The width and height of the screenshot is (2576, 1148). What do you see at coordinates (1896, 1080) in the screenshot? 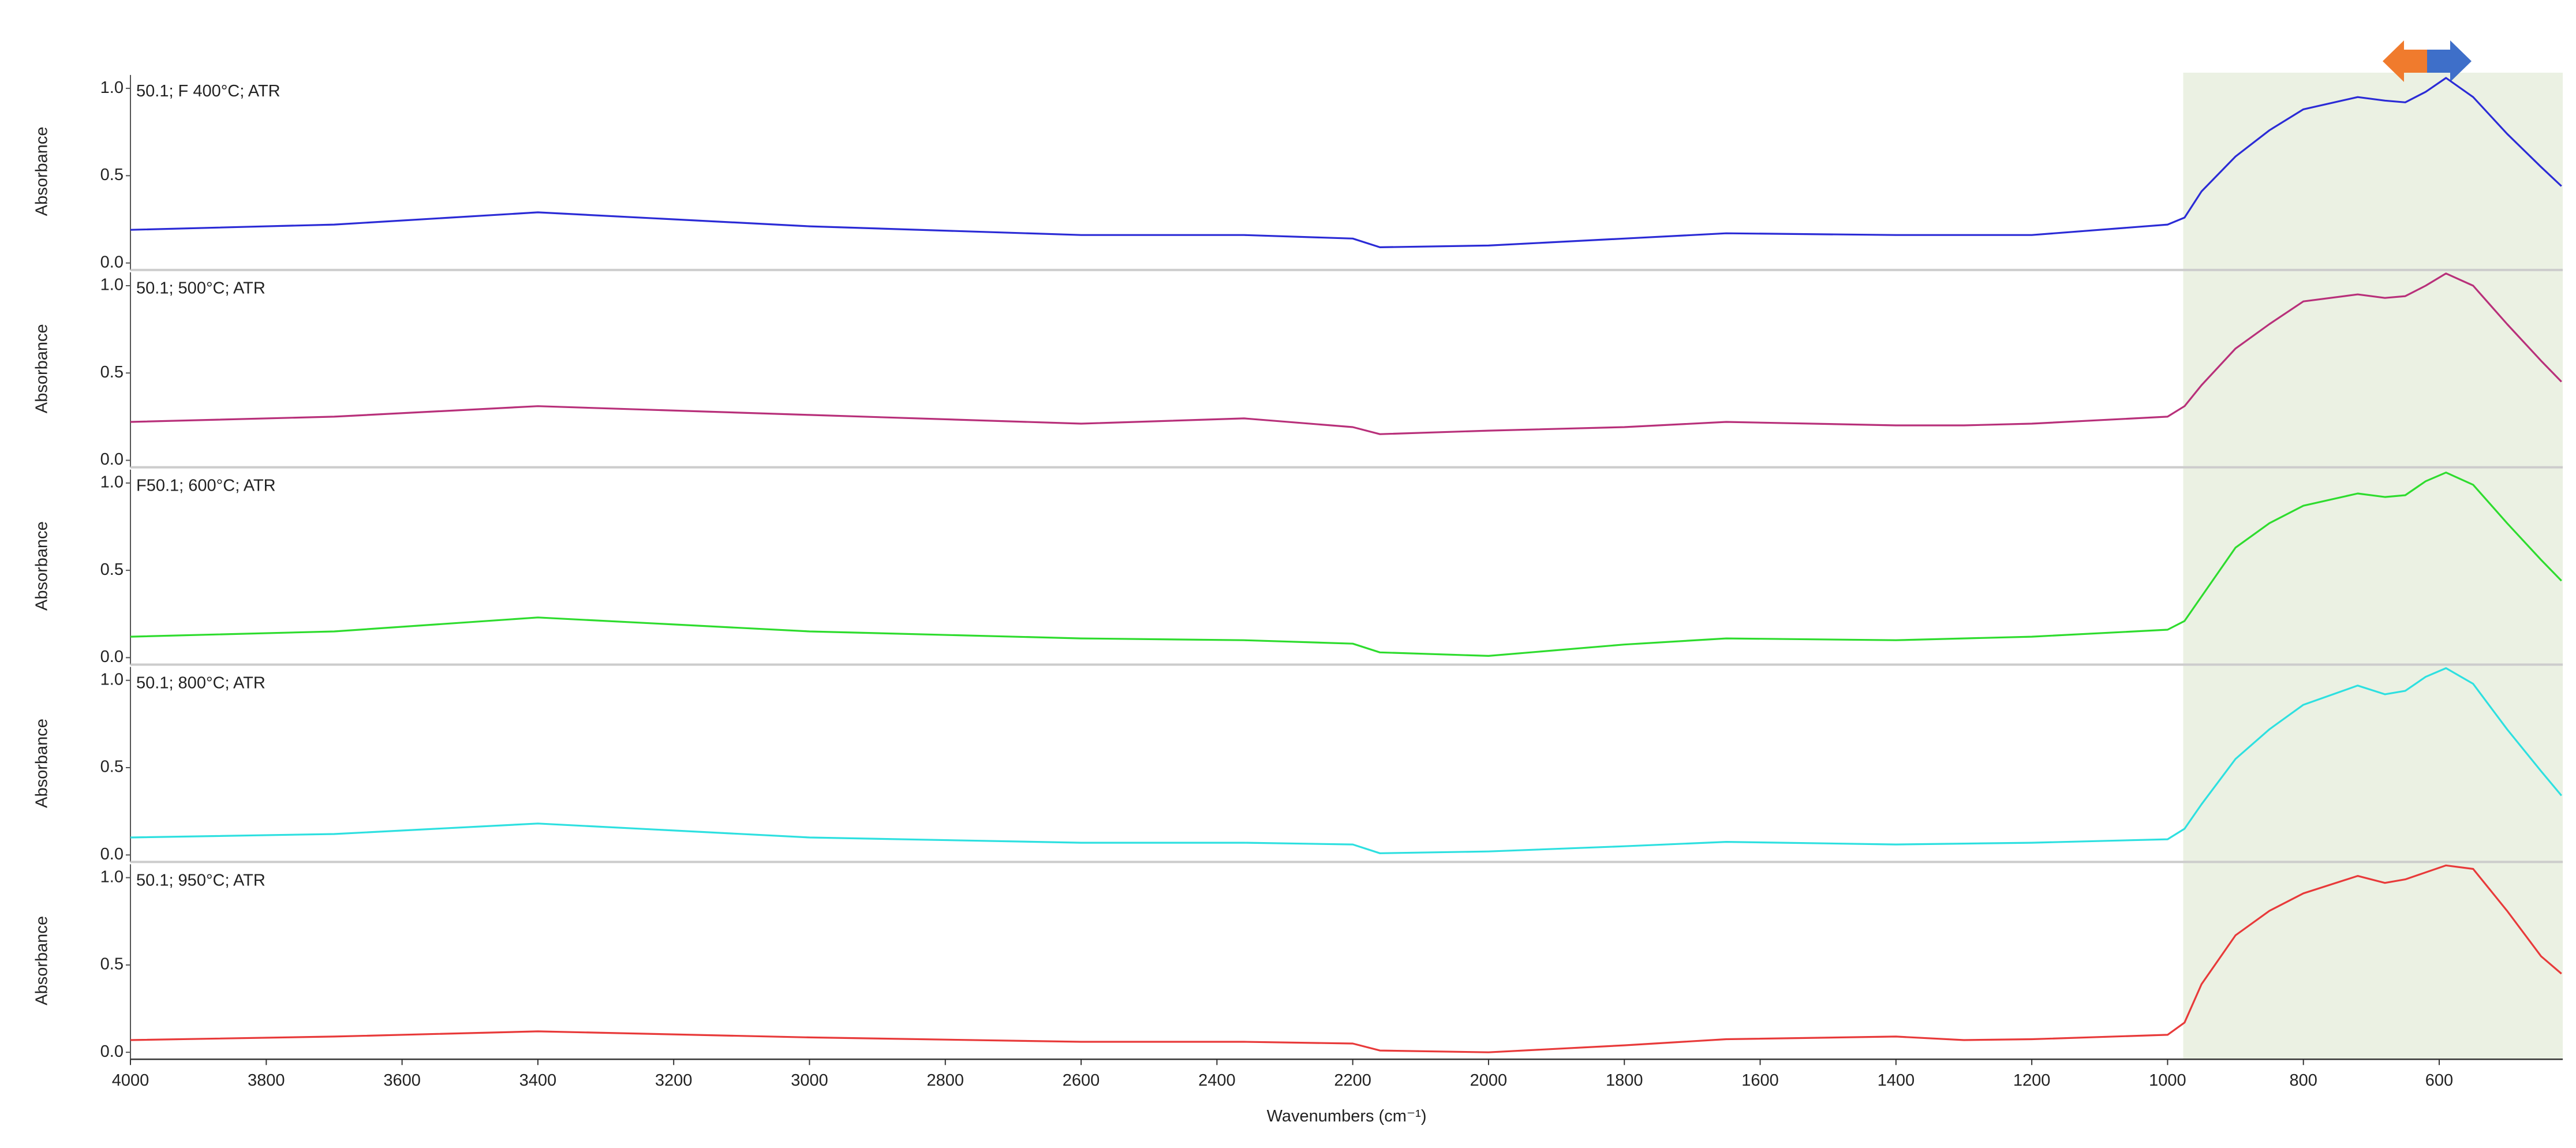
I see `x-tick-label: 1400` at bounding box center [1896, 1080].